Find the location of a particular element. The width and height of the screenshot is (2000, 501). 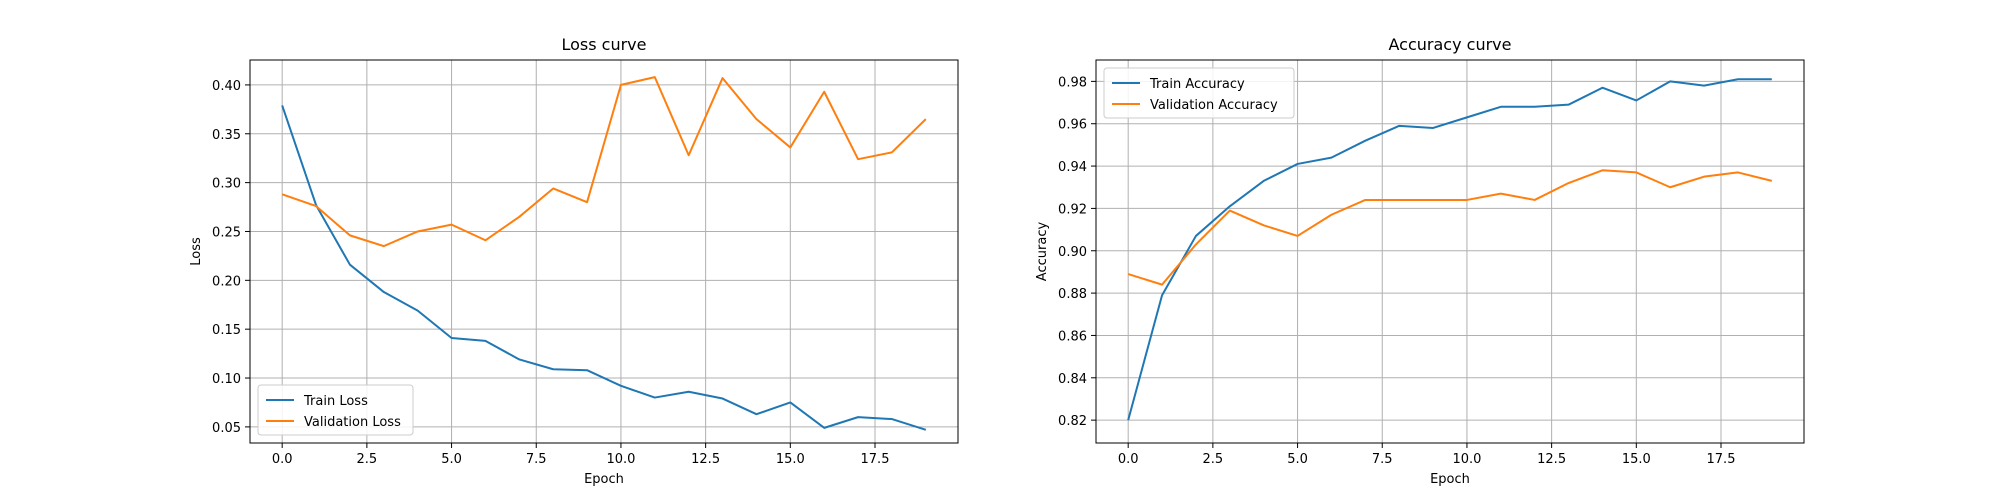

chart-title: Loss curve is located at coordinates (603, 44).